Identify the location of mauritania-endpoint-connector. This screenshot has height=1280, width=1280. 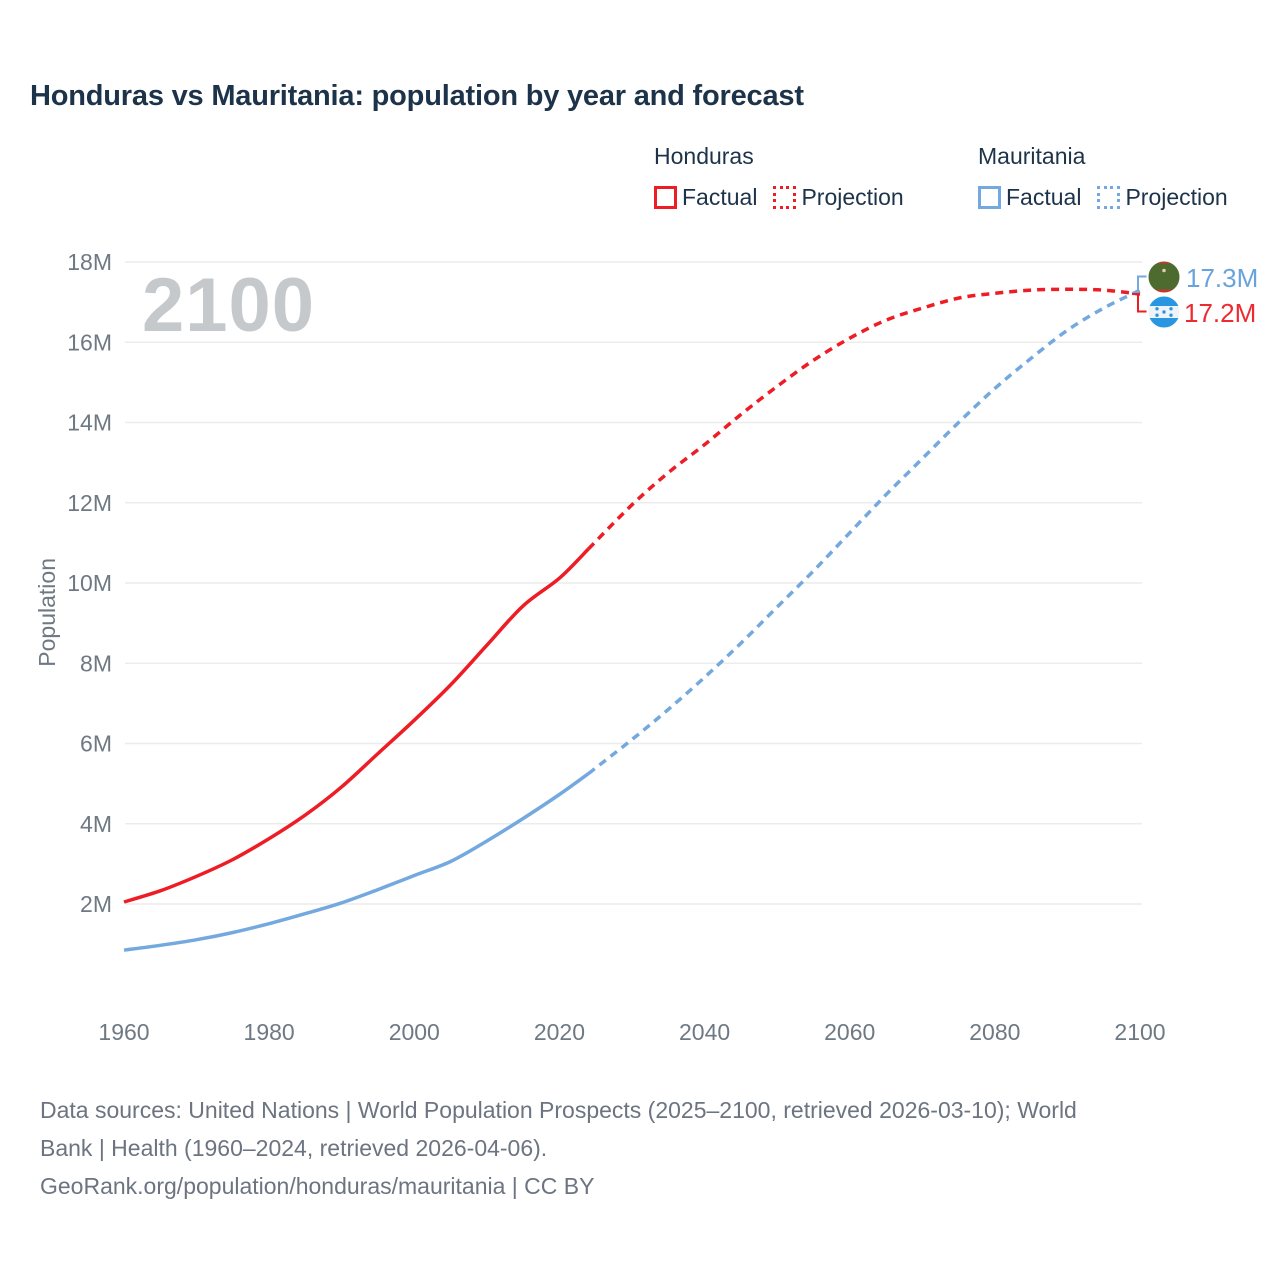
(1142, 285).